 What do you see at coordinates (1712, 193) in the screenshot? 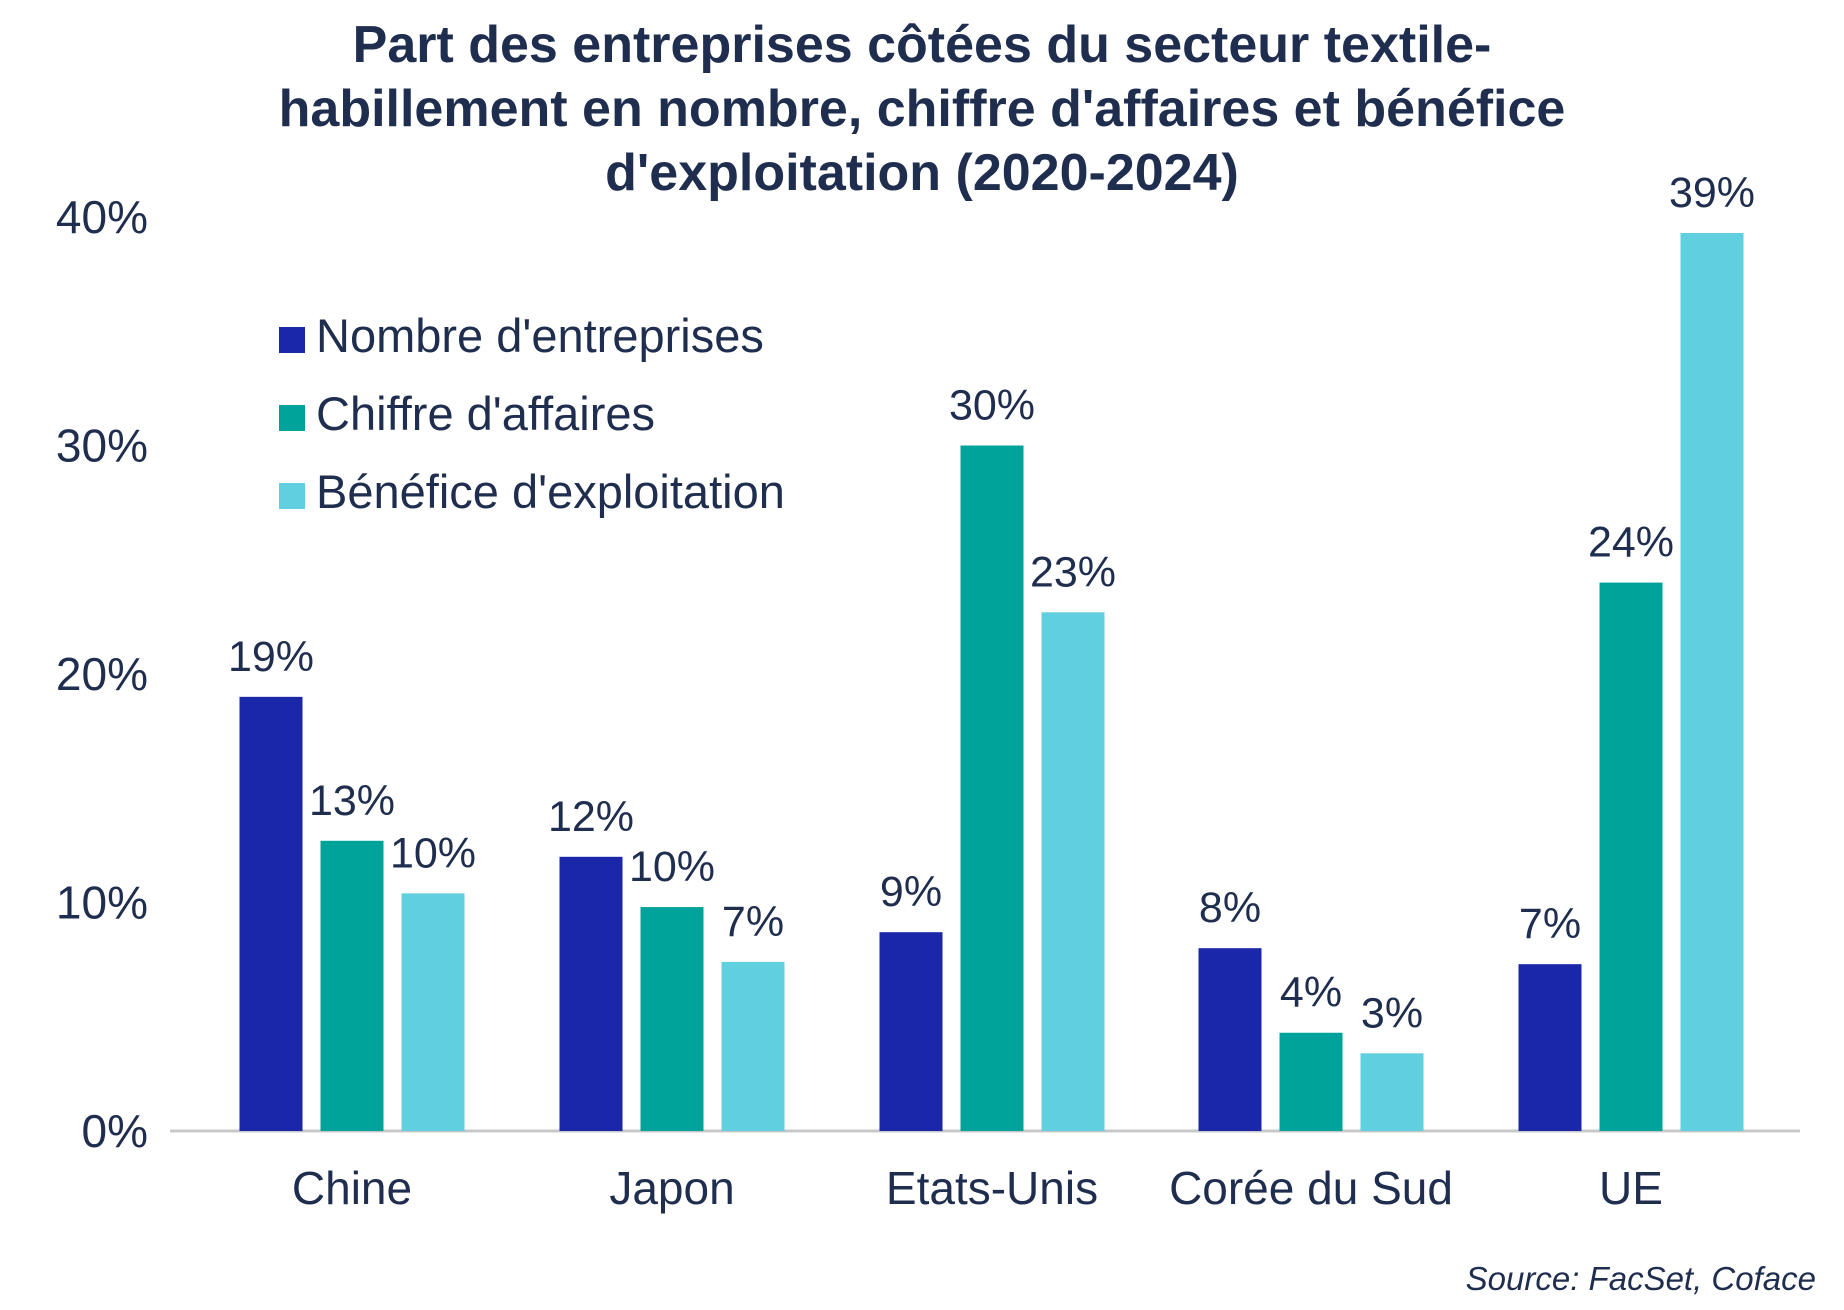
I see `data-label: 39%` at bounding box center [1712, 193].